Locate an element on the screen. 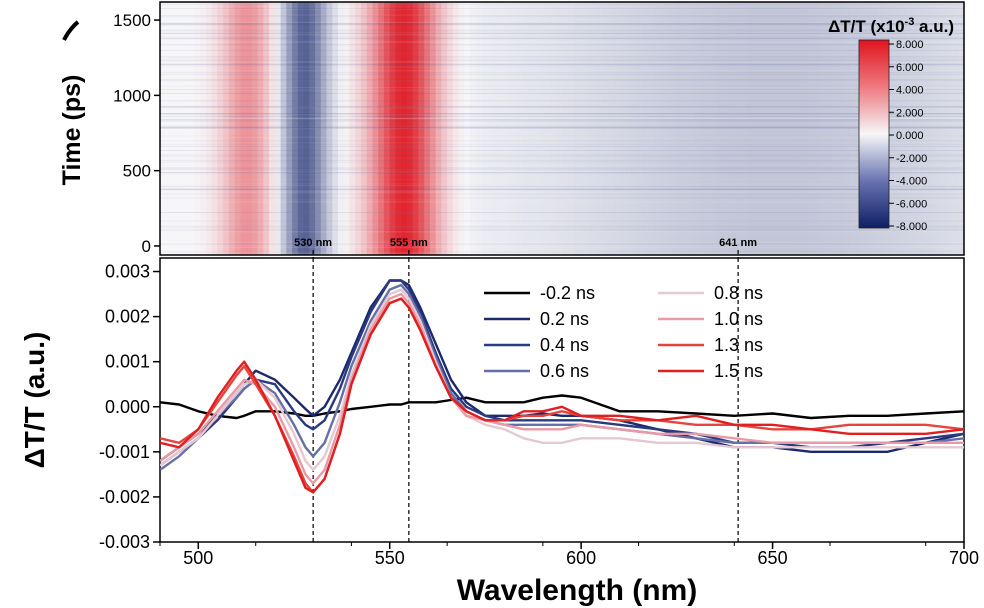  heatmap-y-tick-label: 1500 is located at coordinates (132, 20).